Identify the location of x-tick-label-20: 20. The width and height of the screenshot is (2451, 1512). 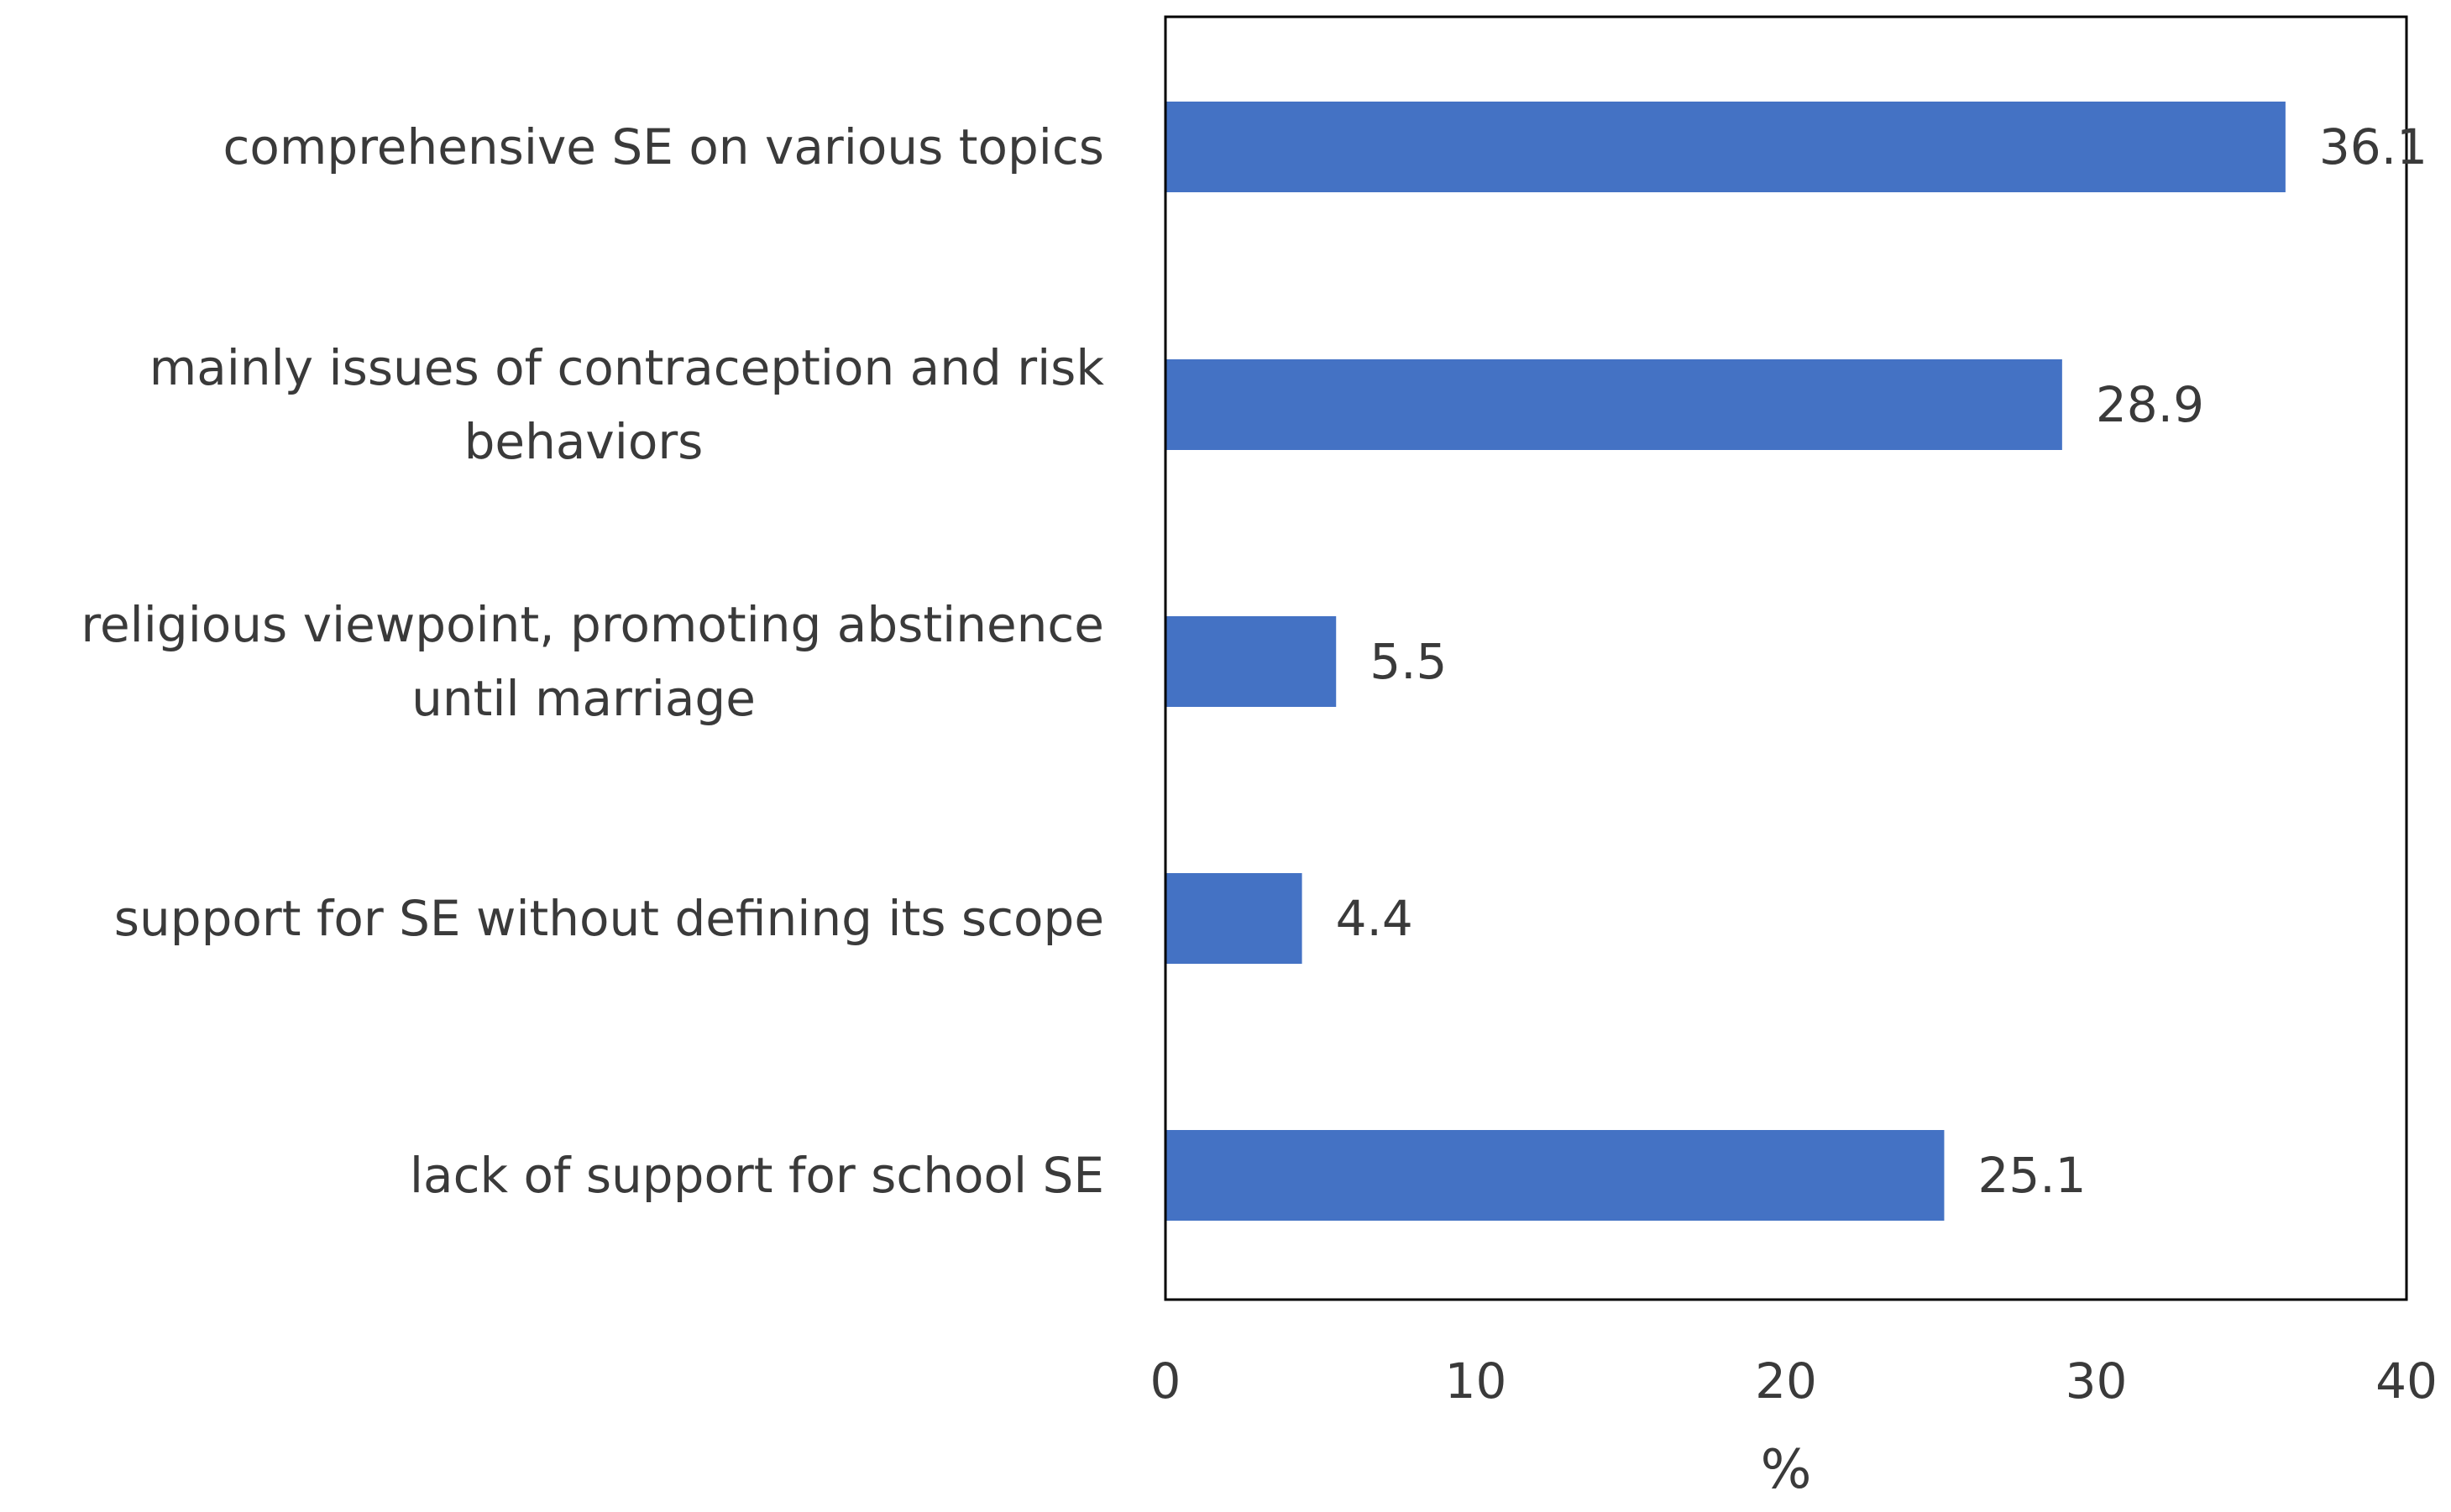
(1786, 1381).